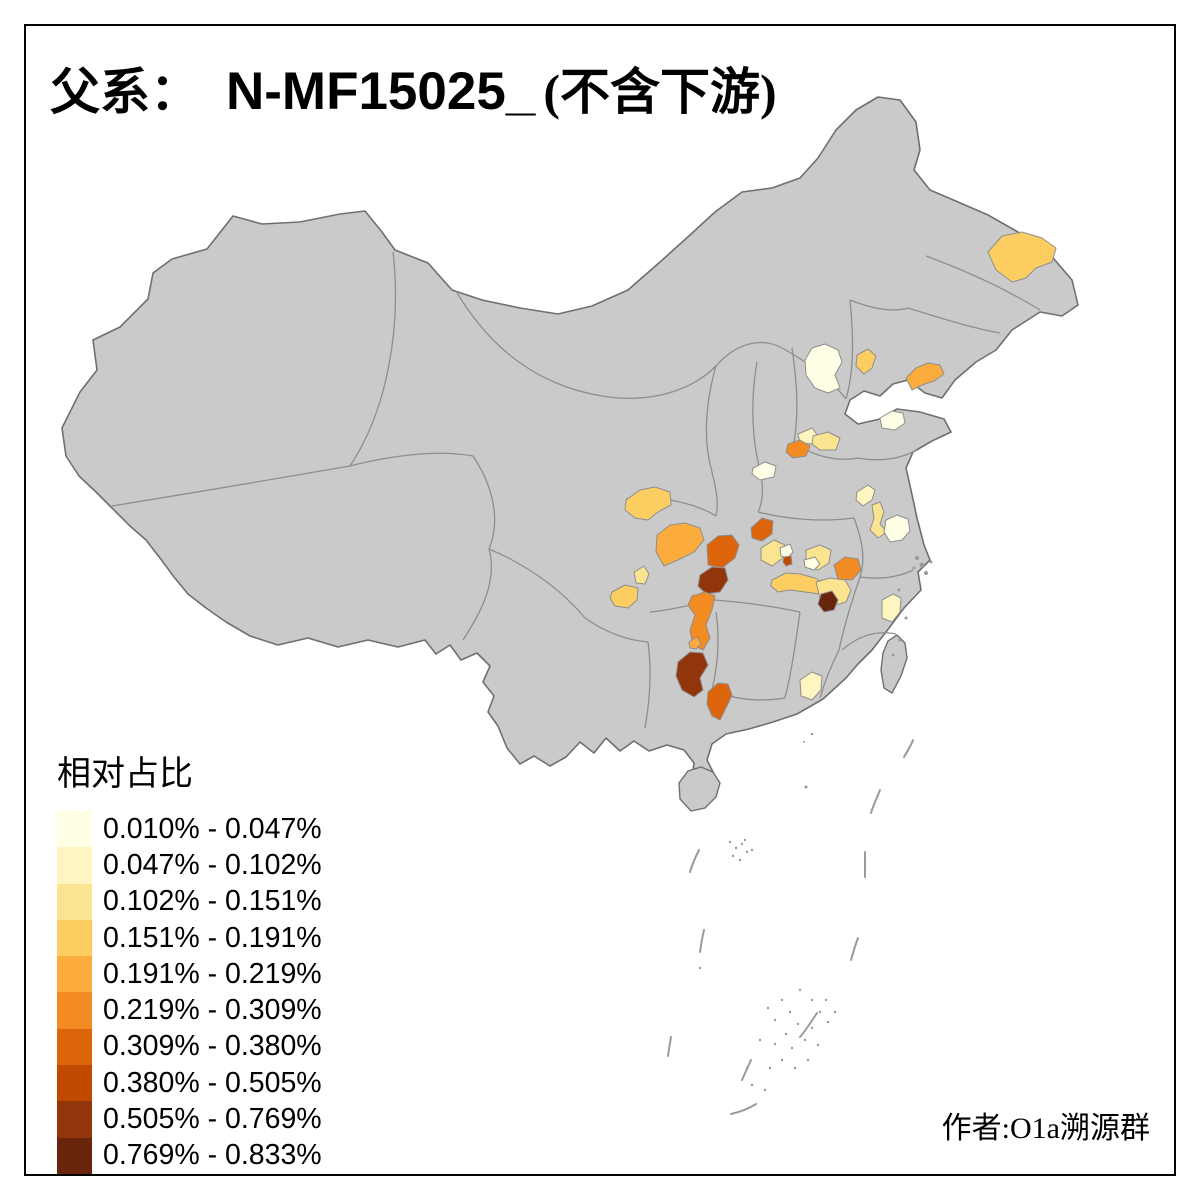  What do you see at coordinates (648, 503) in the screenshot?
I see `region-hanzhong` at bounding box center [648, 503].